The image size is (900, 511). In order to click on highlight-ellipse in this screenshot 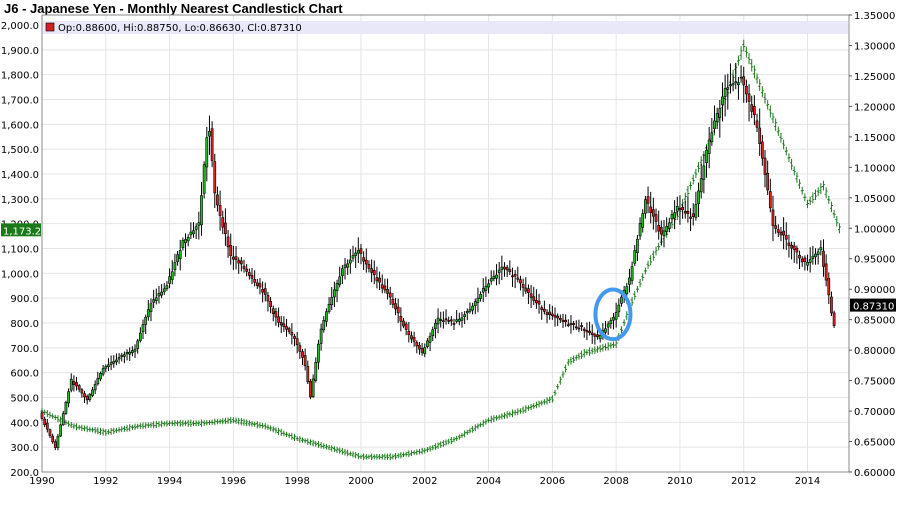, I will do `click(613, 314)`.